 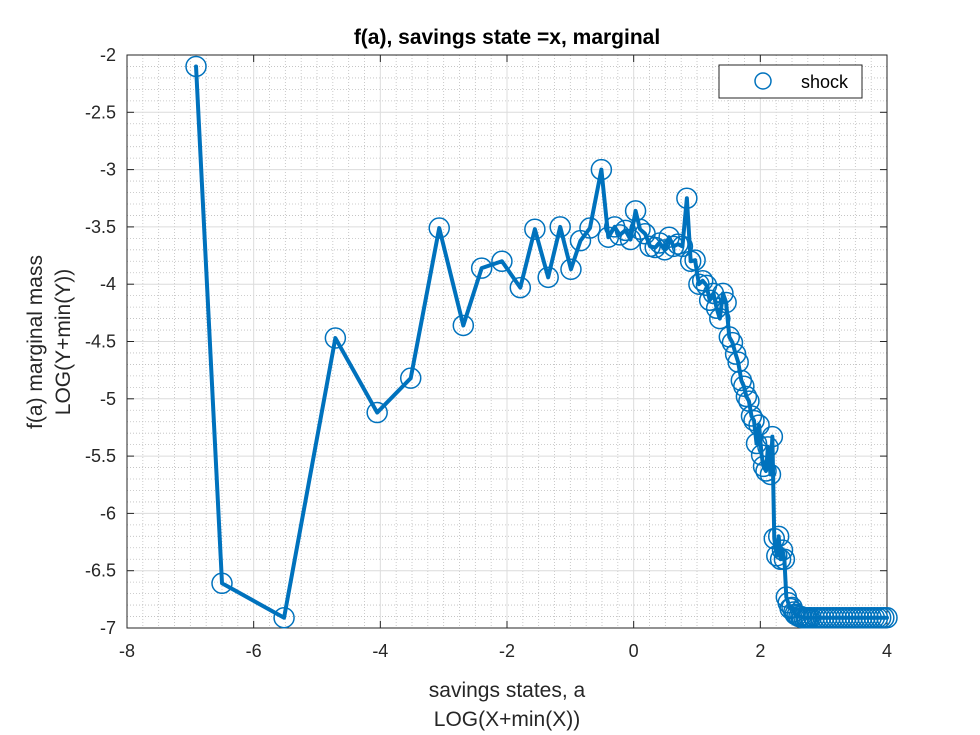 I want to click on x-tick-label: -6, so click(x=254, y=651).